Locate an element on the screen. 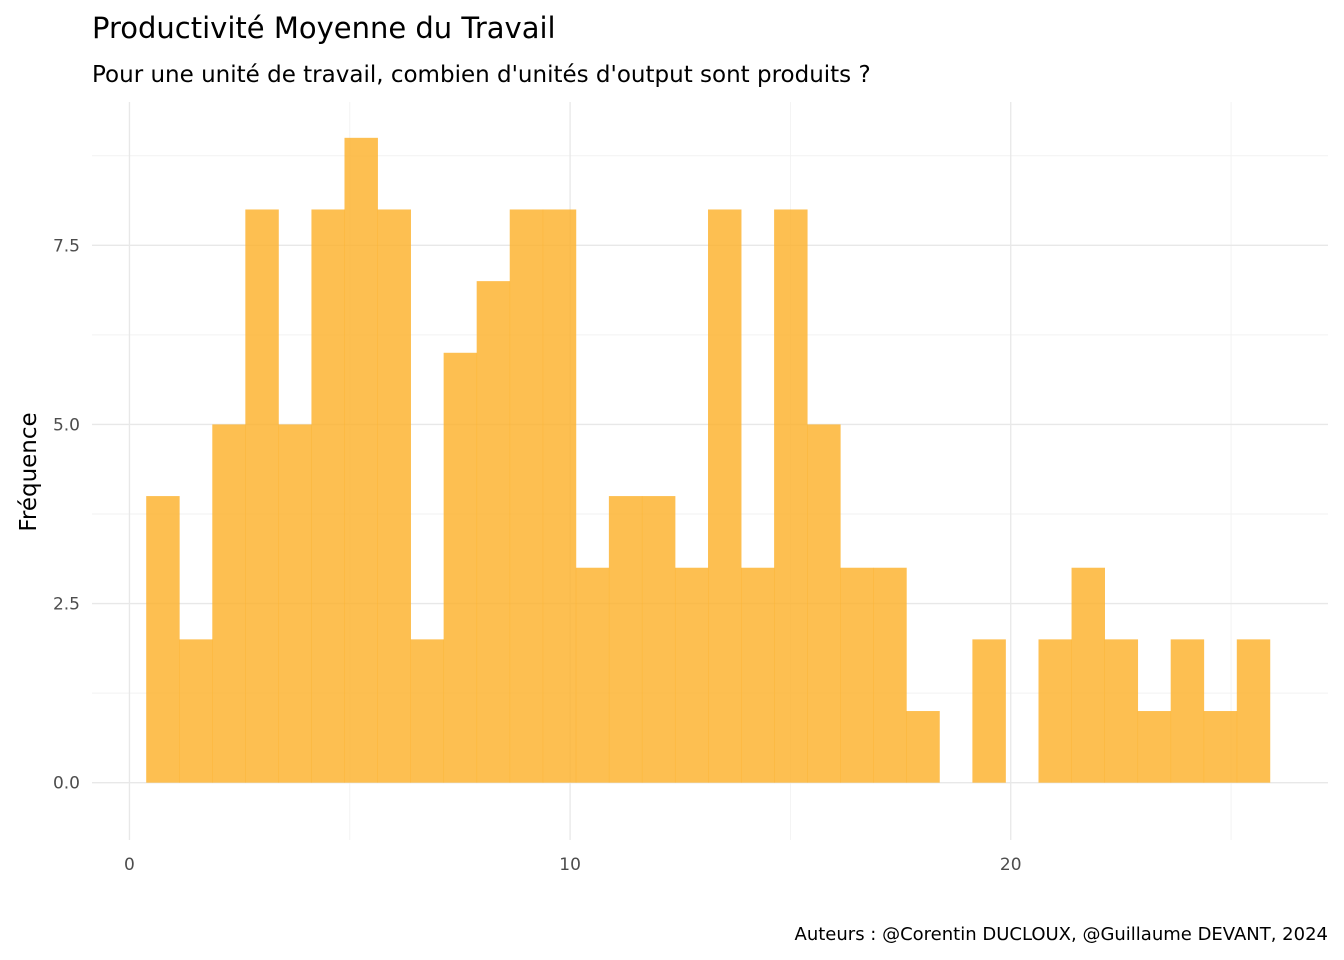  y-tick-label: 0.0 is located at coordinates (66, 784).